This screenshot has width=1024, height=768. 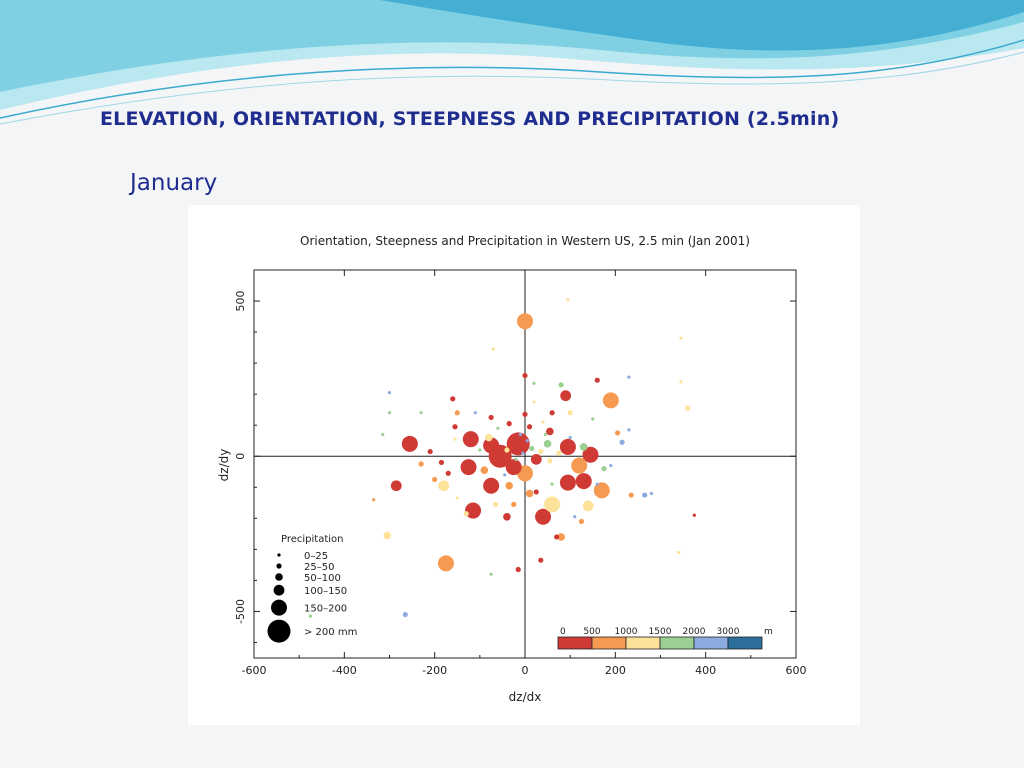 I want to click on y-tick-label: 500, so click(x=240, y=301).